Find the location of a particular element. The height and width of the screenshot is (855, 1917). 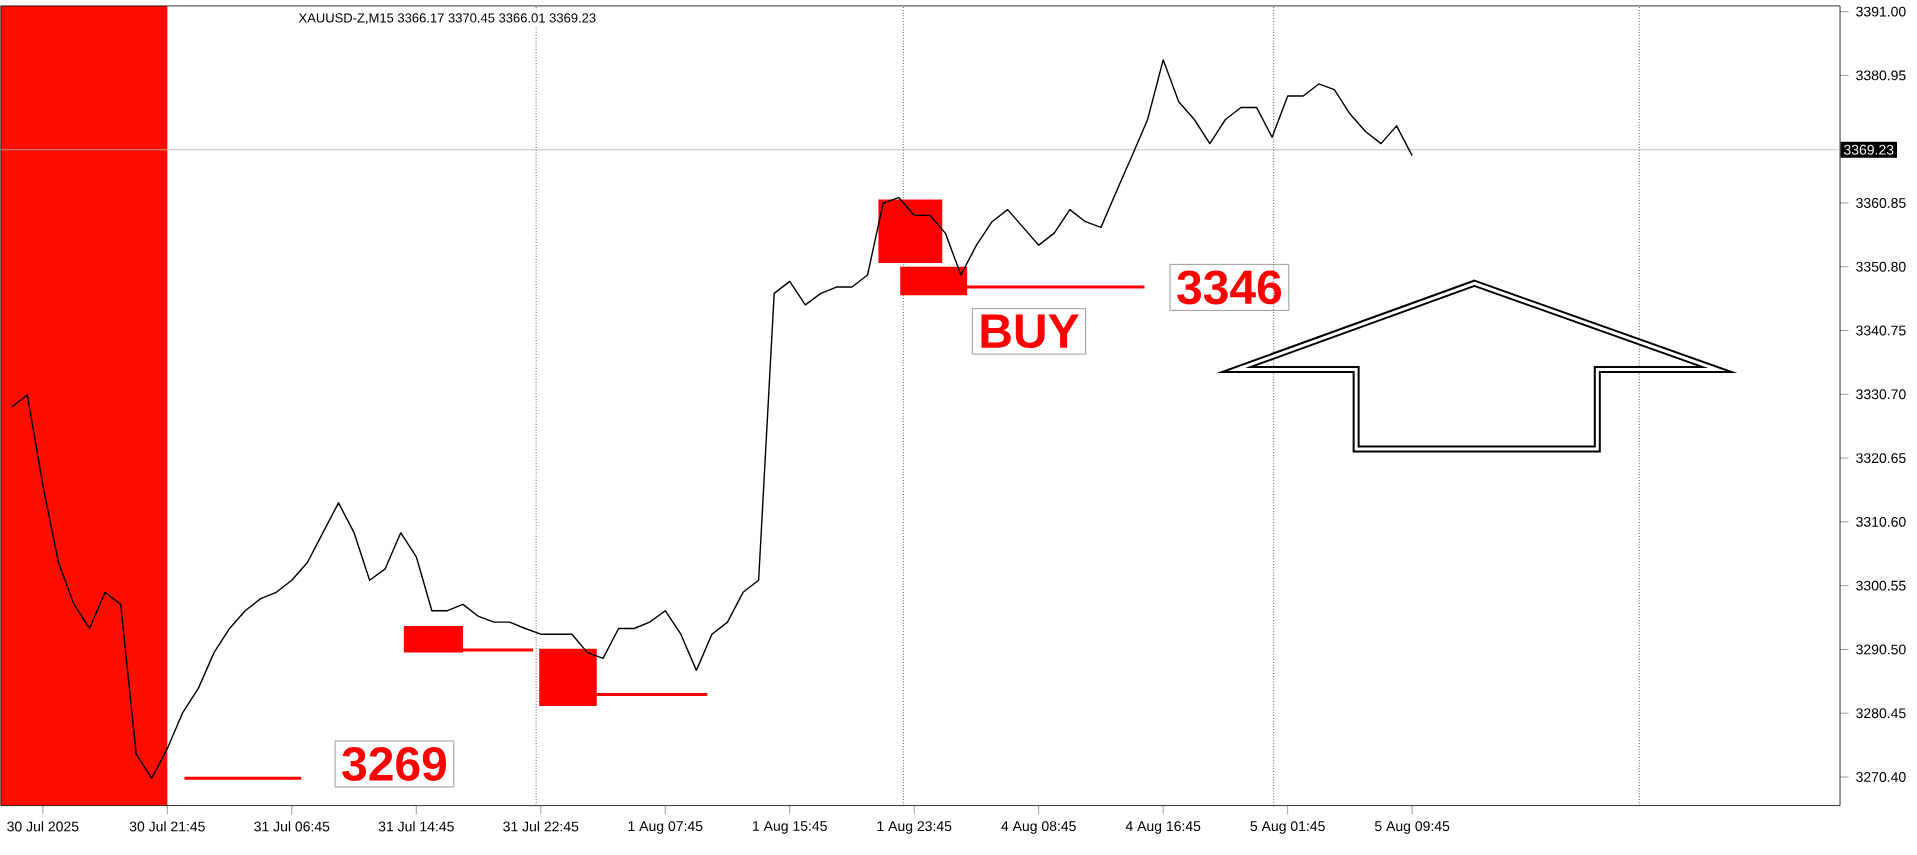

x-tick-label: 4 Aug 16:45 is located at coordinates (1163, 828).